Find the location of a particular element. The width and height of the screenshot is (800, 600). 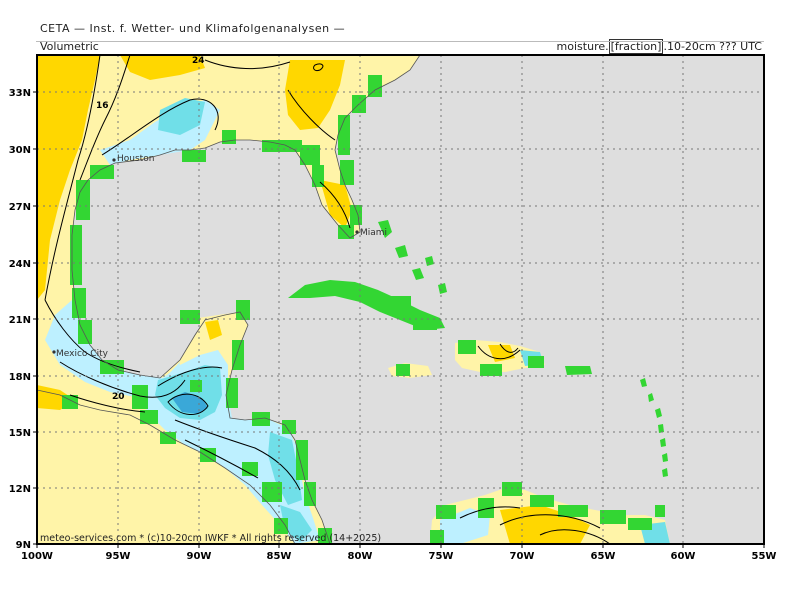

latitude-labels: 33N 30N 27N 24N 21N 18N 15N 12N 9N is located at coordinates (20, 319).